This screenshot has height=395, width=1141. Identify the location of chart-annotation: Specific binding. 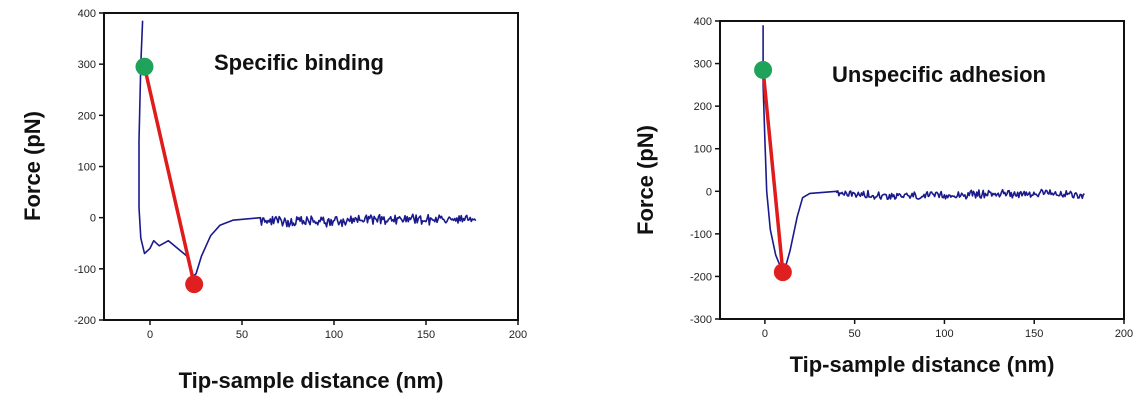
(299, 62).